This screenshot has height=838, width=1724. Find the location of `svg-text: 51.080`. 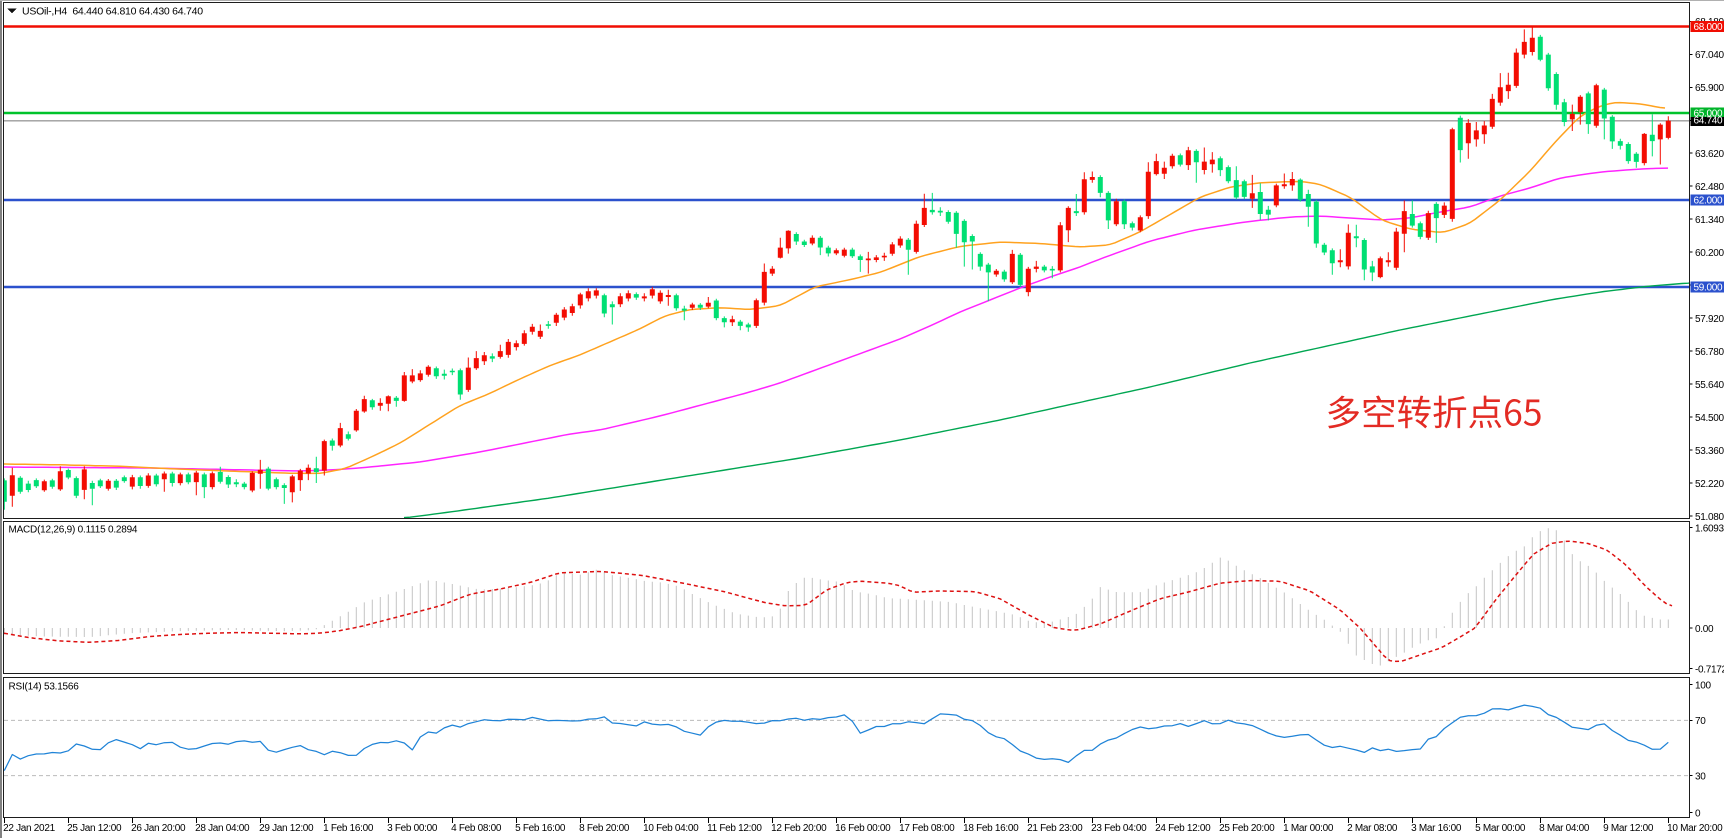

svg-text: 51.080 is located at coordinates (1709, 517).